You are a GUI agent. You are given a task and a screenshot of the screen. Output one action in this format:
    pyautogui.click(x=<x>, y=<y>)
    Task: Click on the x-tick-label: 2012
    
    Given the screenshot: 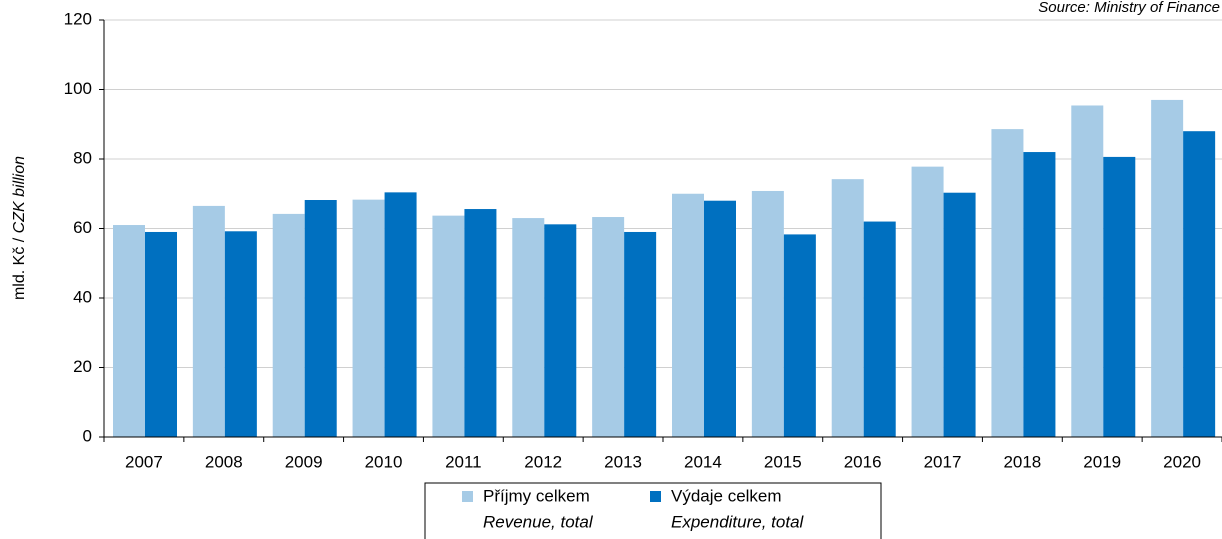 What is the action you would take?
    pyautogui.click(x=543, y=461)
    